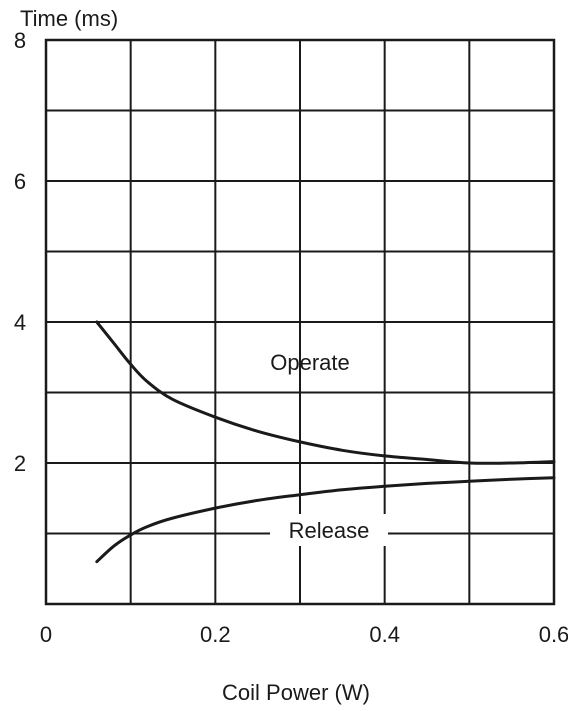 Image resolution: width=568 pixels, height=711 pixels. I want to click on release-curve, so click(325, 520).